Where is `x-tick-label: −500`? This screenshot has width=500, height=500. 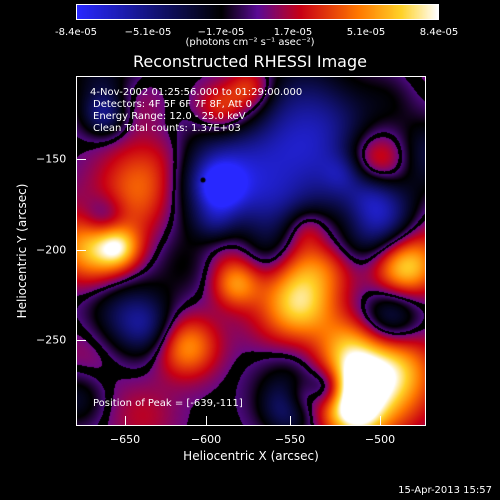
x-tick-label: −500 is located at coordinates (380, 439).